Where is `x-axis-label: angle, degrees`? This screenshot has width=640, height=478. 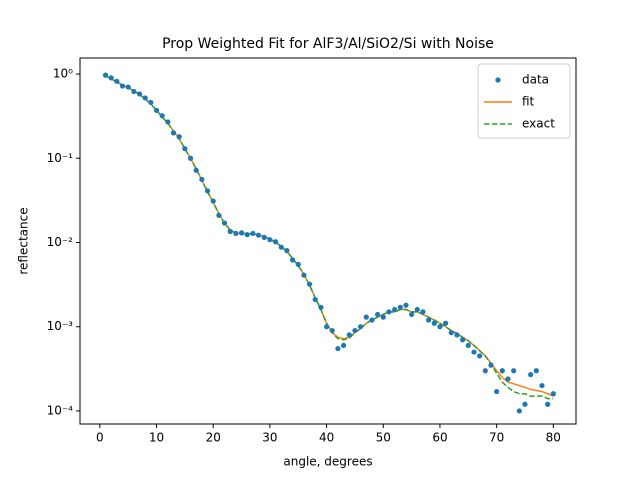 x-axis-label: angle, degrees is located at coordinates (327, 462).